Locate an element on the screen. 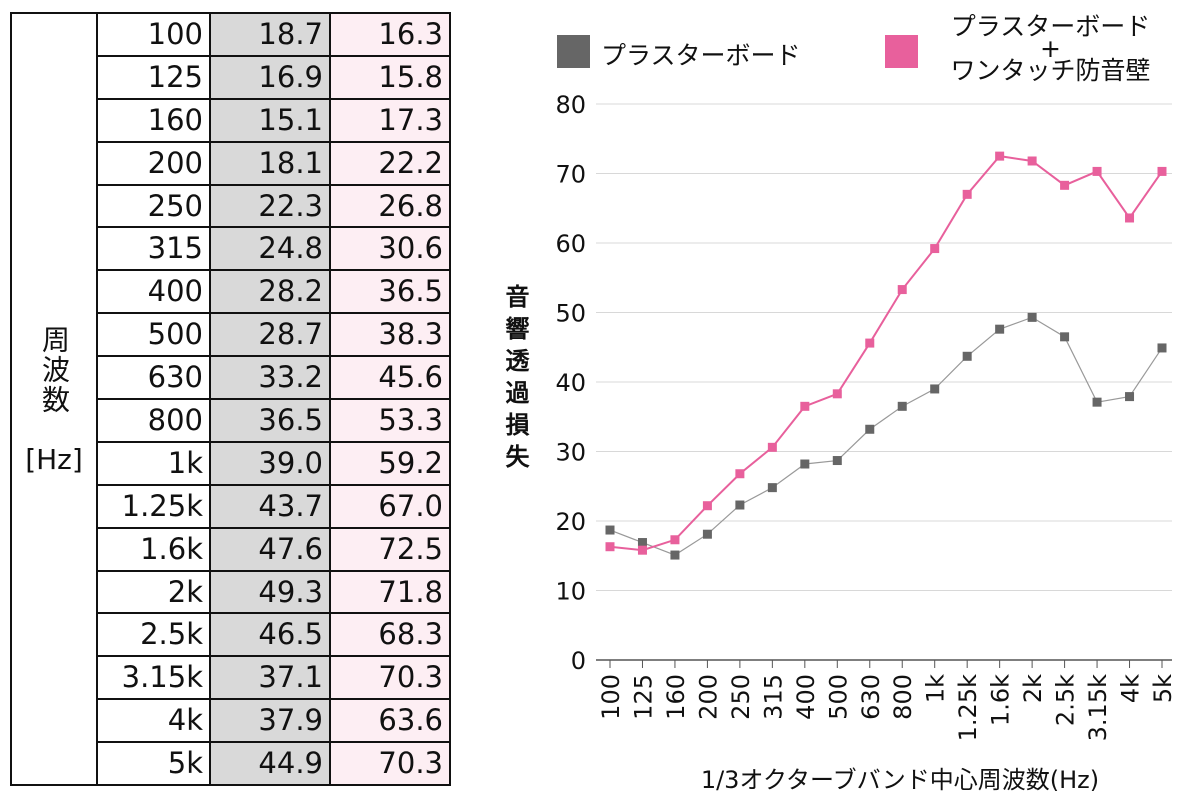 This screenshot has height=800, width=1200. x-tick-label: 500 is located at coordinates (838, 697).